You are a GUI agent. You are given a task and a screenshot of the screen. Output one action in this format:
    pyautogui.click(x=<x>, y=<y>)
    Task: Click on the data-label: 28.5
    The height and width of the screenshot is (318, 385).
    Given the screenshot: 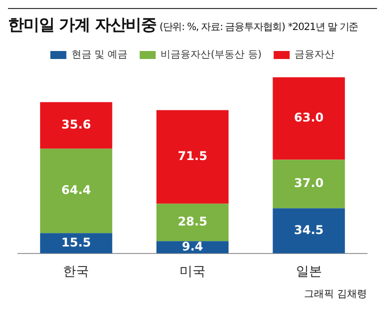 What is the action you would take?
    pyautogui.click(x=193, y=221)
    